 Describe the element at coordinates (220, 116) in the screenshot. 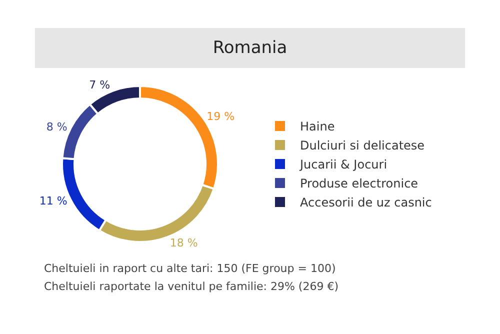

I see `data-label: 19 %` at that location.